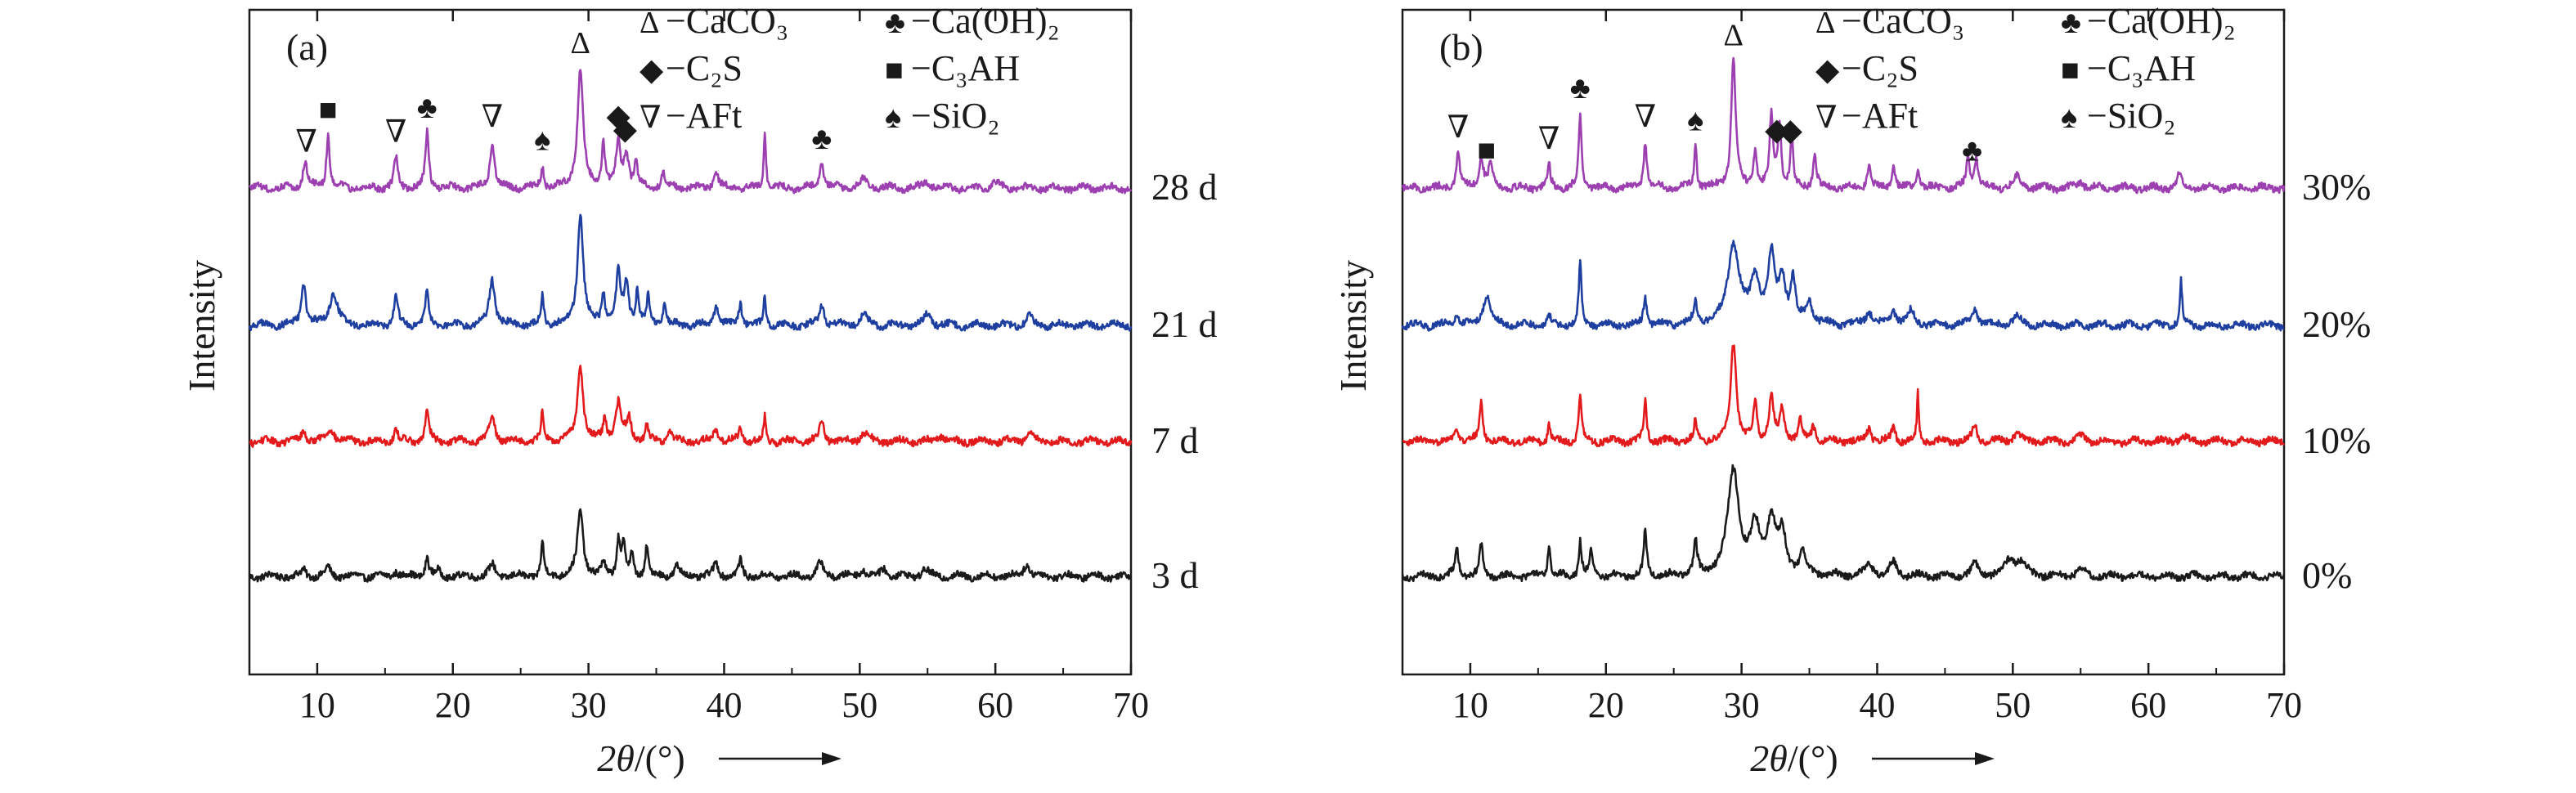 The width and height of the screenshot is (2576, 793). I want to click on panel-label: (a), so click(307, 47).